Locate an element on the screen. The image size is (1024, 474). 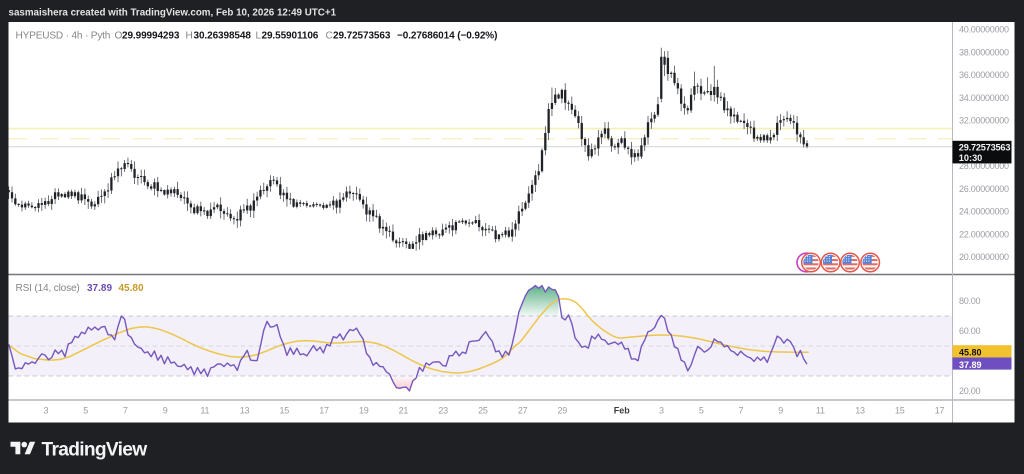
svg-text: 22.00000000 is located at coordinates (984, 234).